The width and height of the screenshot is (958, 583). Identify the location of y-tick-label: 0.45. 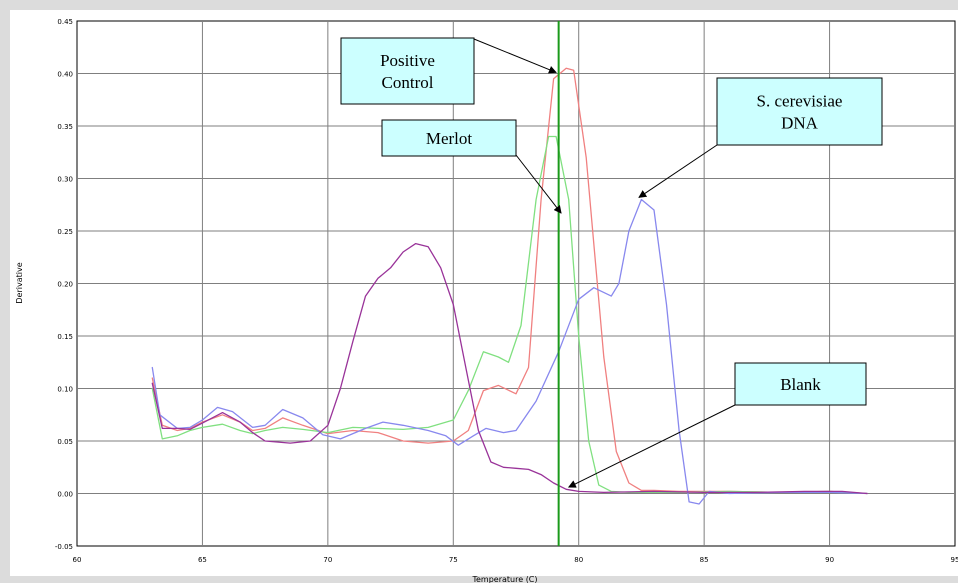
(65, 22).